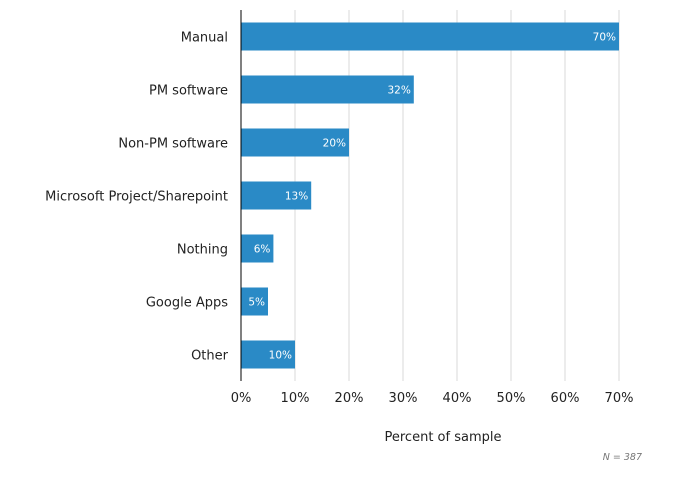 This screenshot has width=675, height=484. Describe the element at coordinates (188, 91) in the screenshot. I see `category-label: PM software` at that location.